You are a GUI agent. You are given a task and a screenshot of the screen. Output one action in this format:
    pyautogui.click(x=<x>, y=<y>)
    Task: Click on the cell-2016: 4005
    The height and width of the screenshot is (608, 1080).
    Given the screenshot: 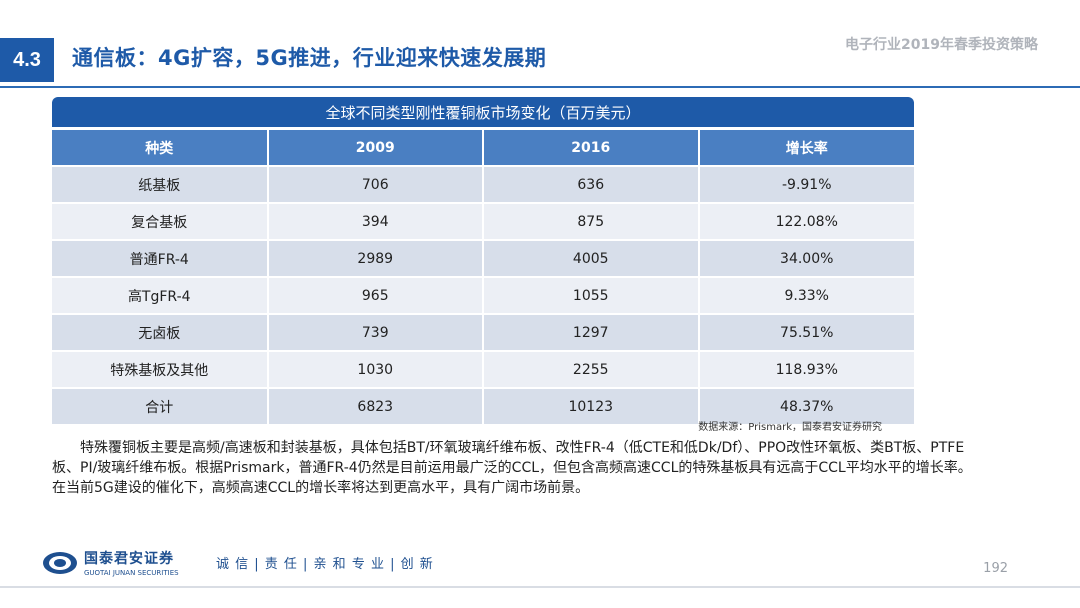 What is the action you would take?
    pyautogui.click(x=591, y=258)
    